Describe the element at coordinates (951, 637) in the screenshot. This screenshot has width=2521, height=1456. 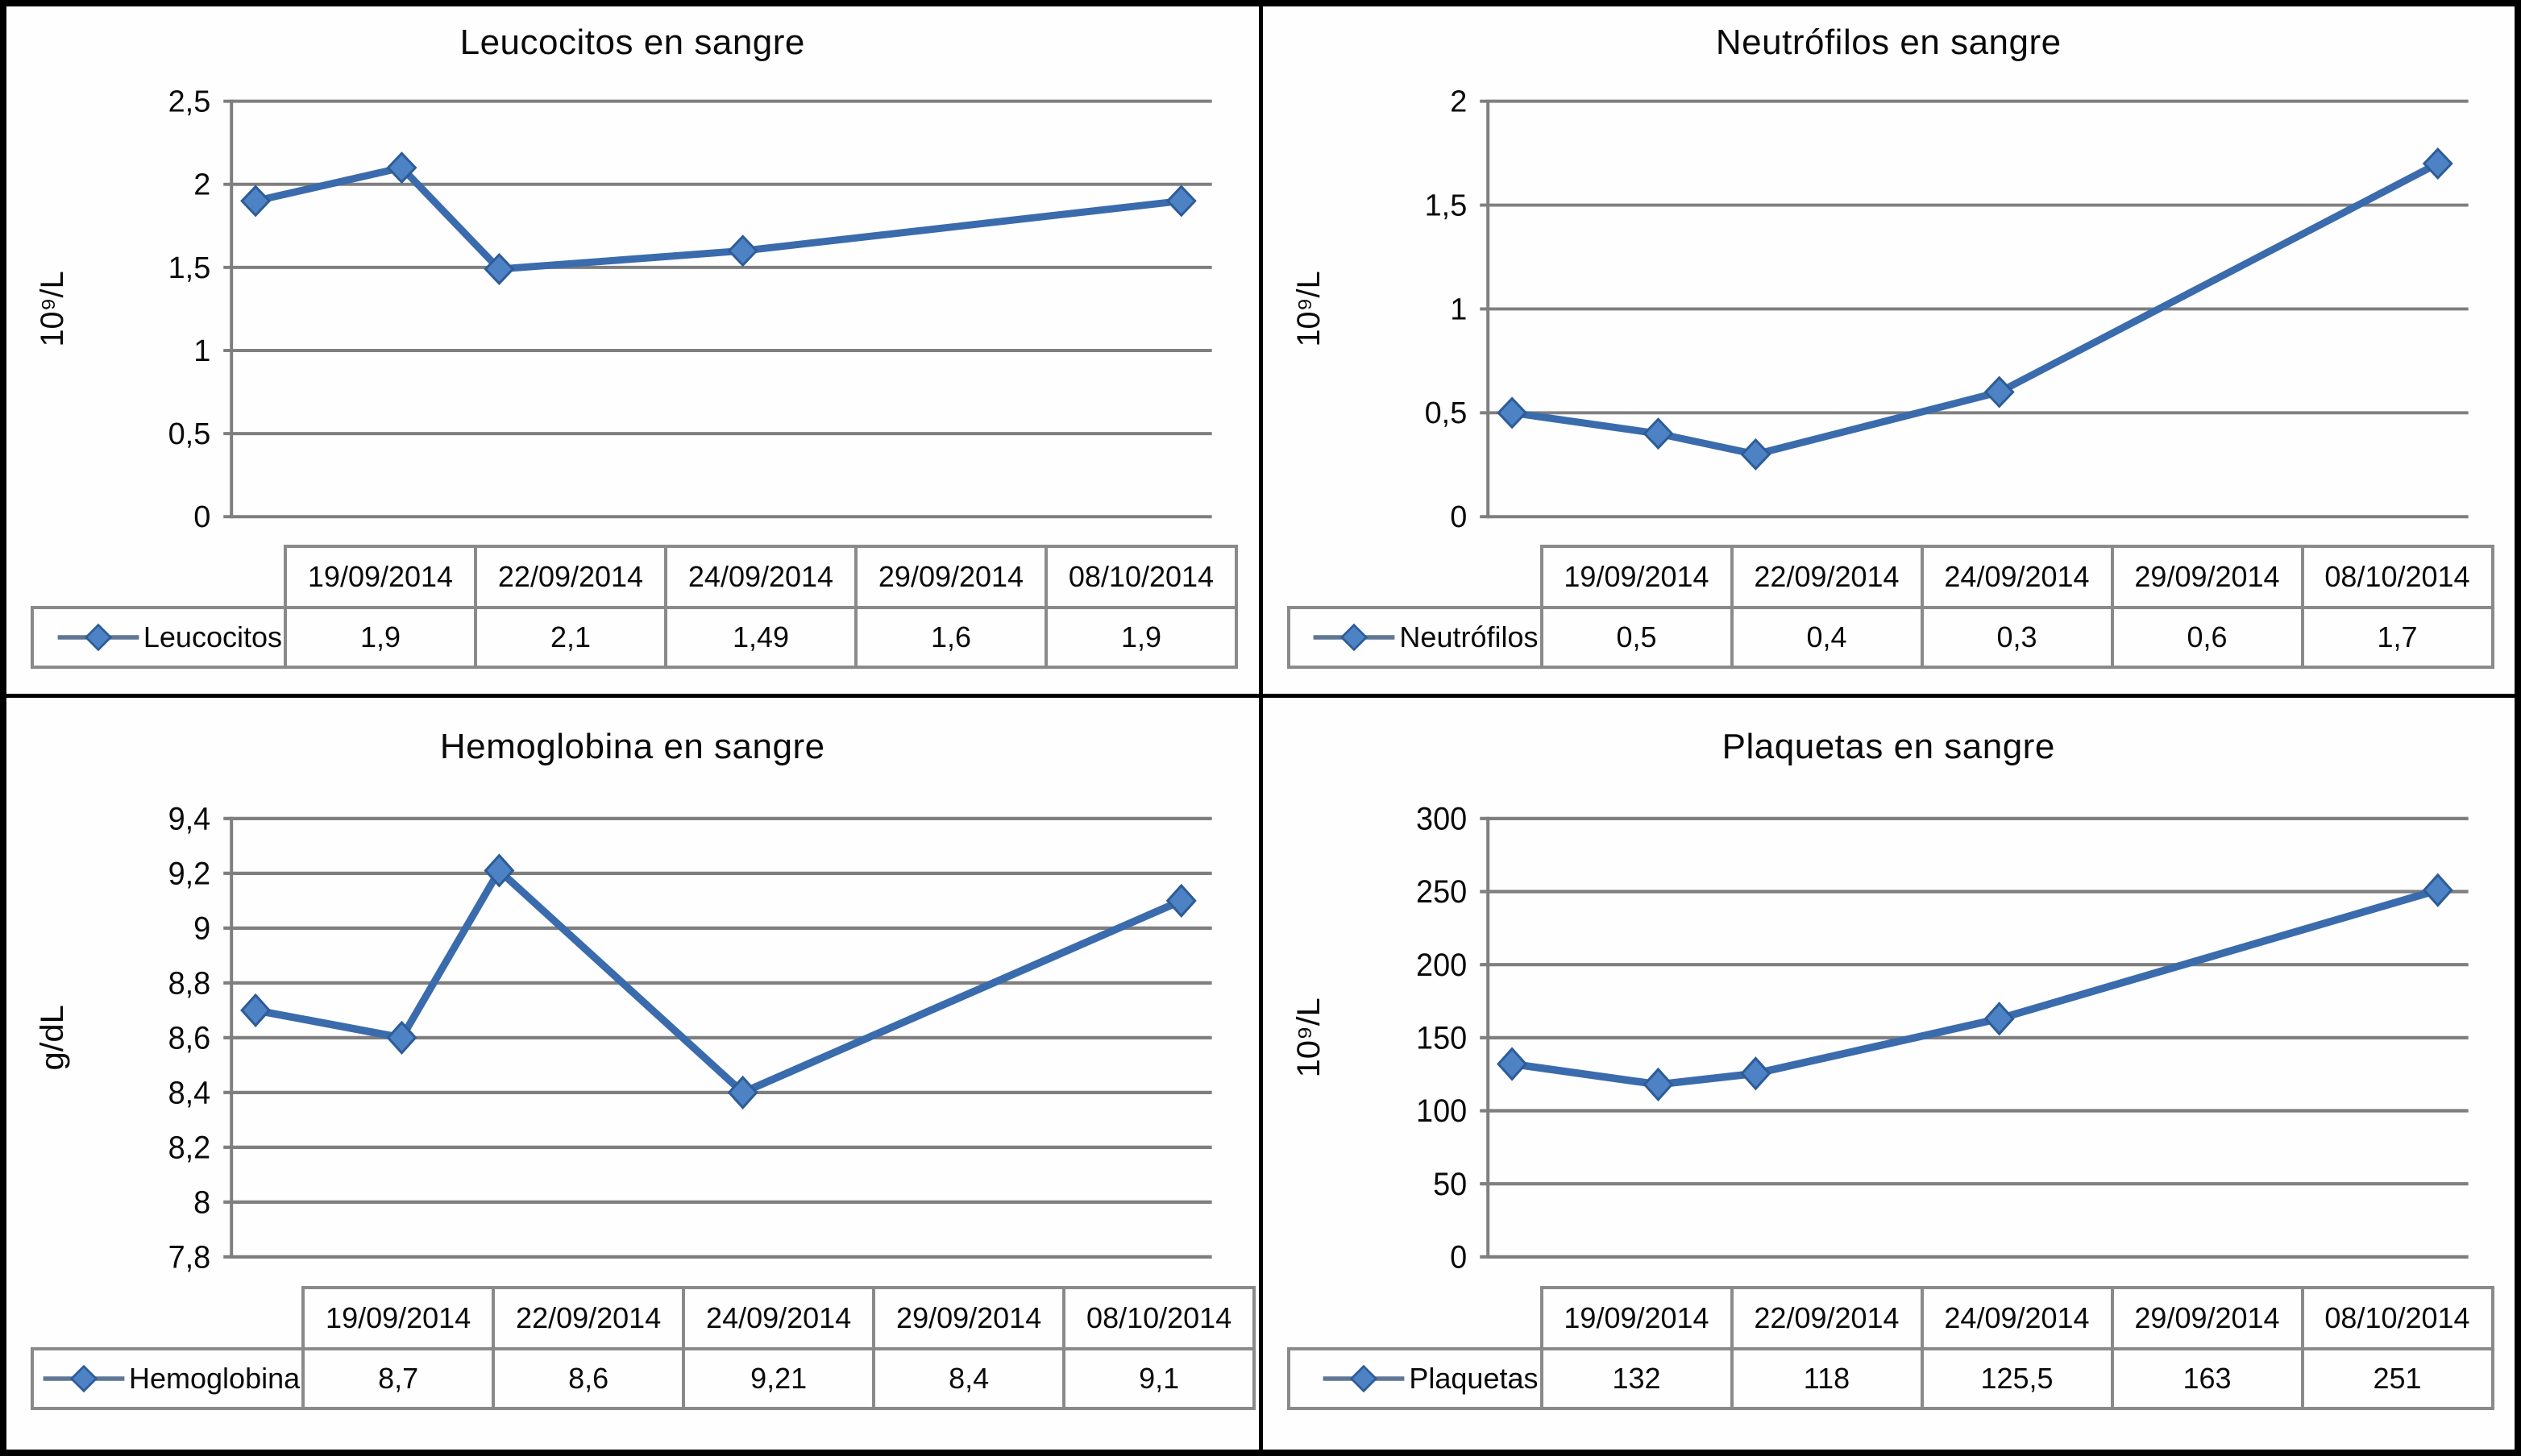
I see `value-cell: 1,6` at that location.